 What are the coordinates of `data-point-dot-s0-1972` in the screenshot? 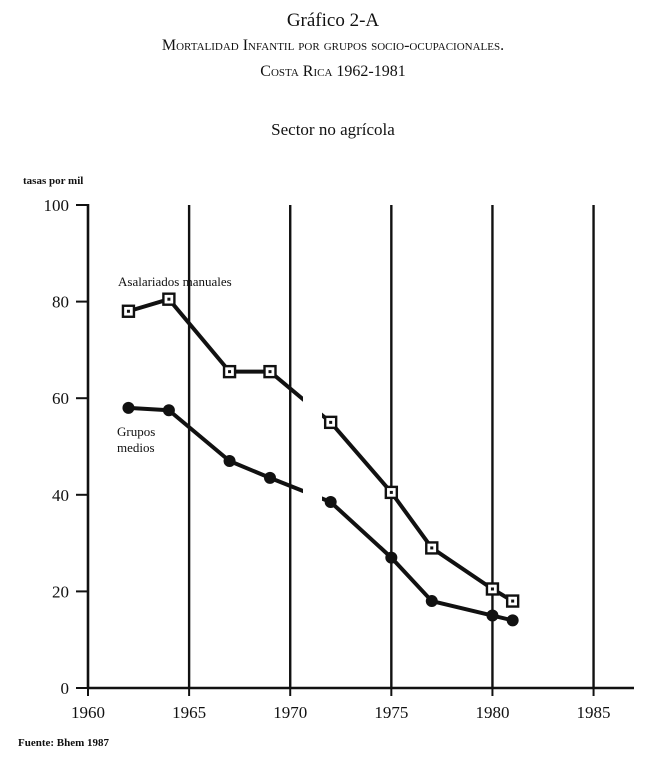 It's located at (331, 422).